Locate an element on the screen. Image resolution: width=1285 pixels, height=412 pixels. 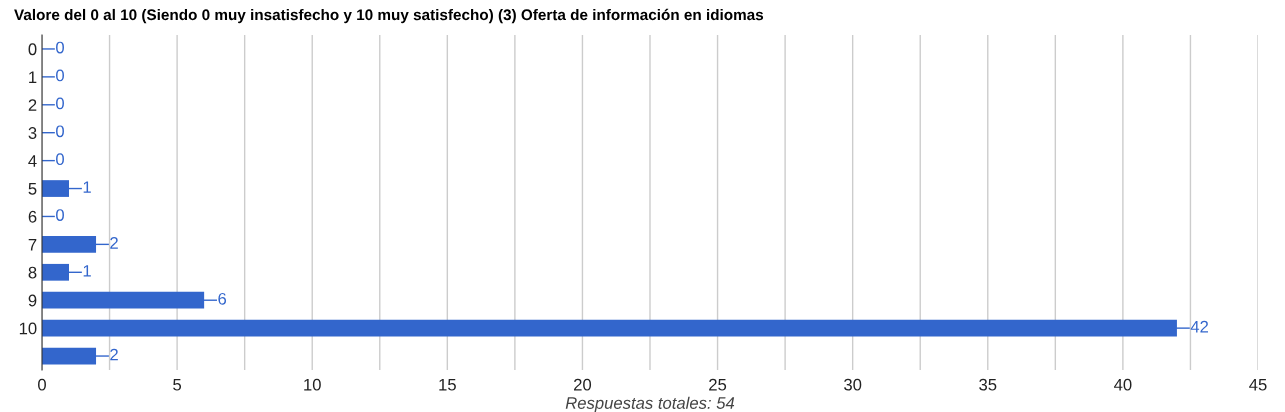
x-axis-title: Respuestas totales: 54 is located at coordinates (650, 404).